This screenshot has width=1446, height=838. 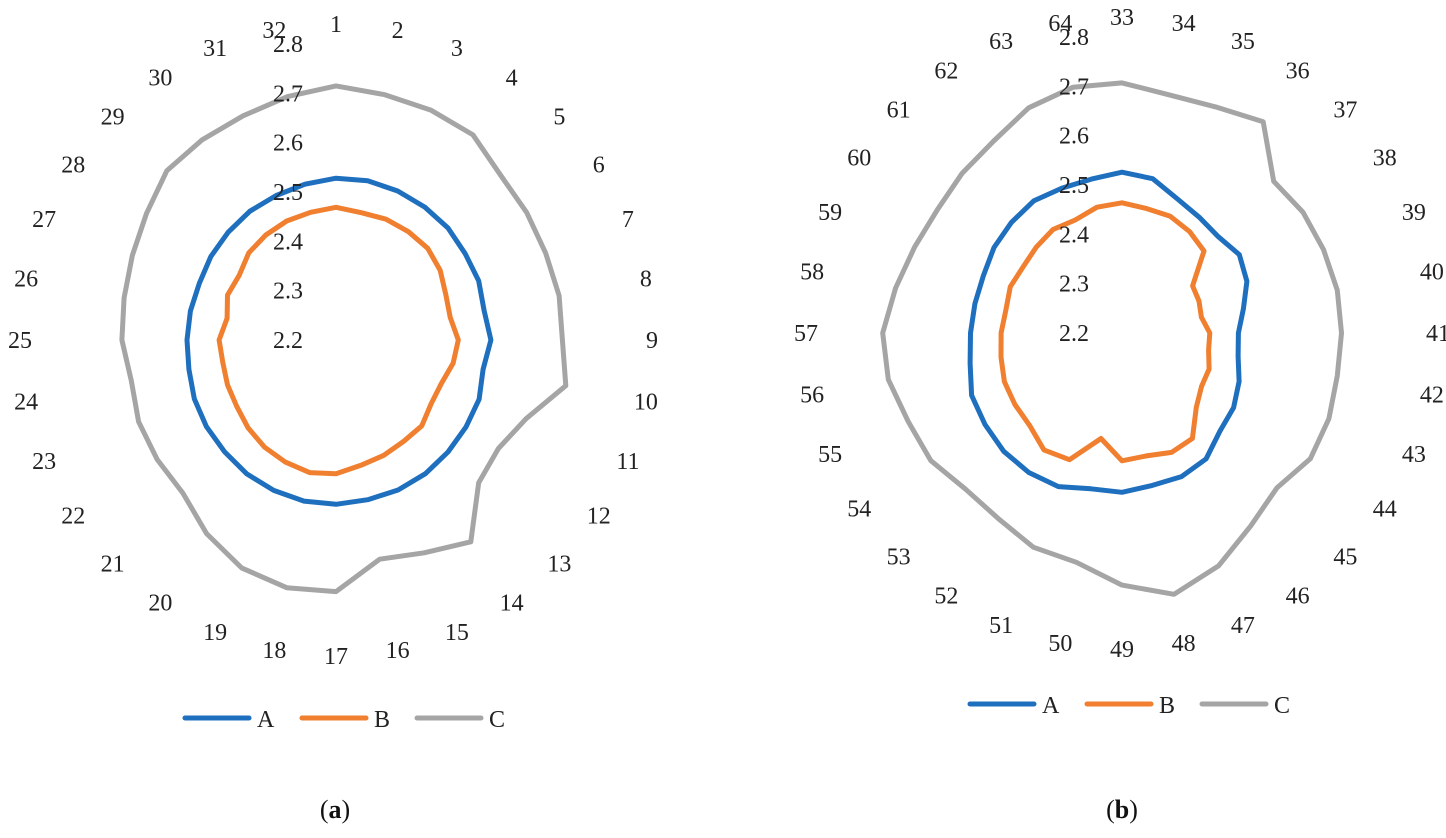 I want to click on category-label-51: 51, so click(x=1001, y=626).